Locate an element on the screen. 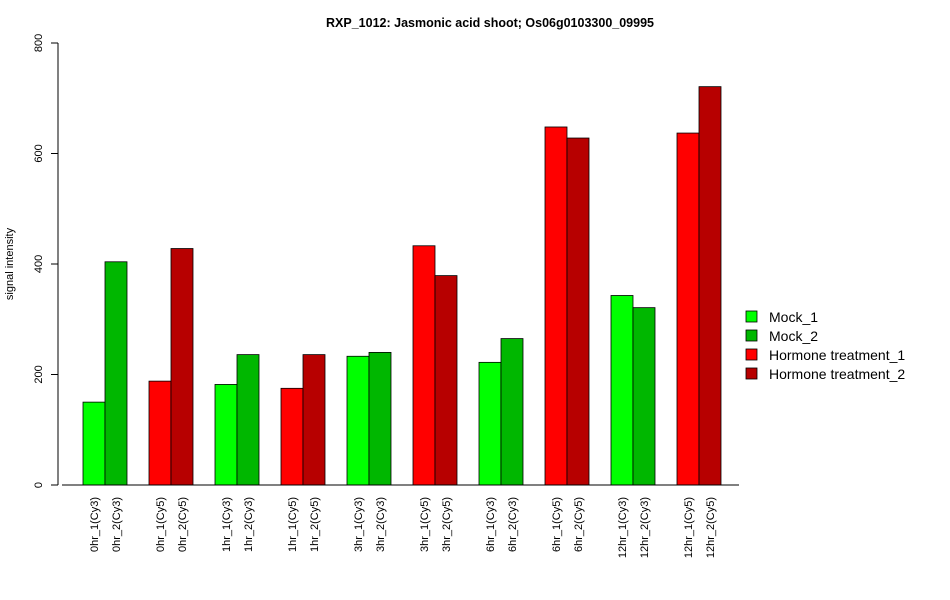  x-tick-label: 6hr_1(Cy3) is located at coordinates (491, 524).